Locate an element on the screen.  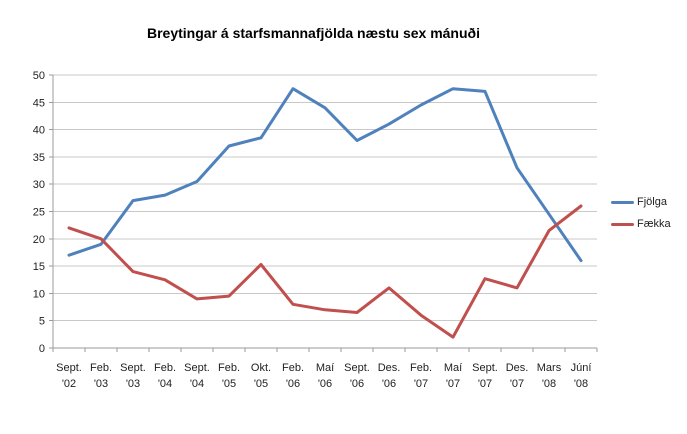
y-tick-label: 45 is located at coordinates (39, 103).